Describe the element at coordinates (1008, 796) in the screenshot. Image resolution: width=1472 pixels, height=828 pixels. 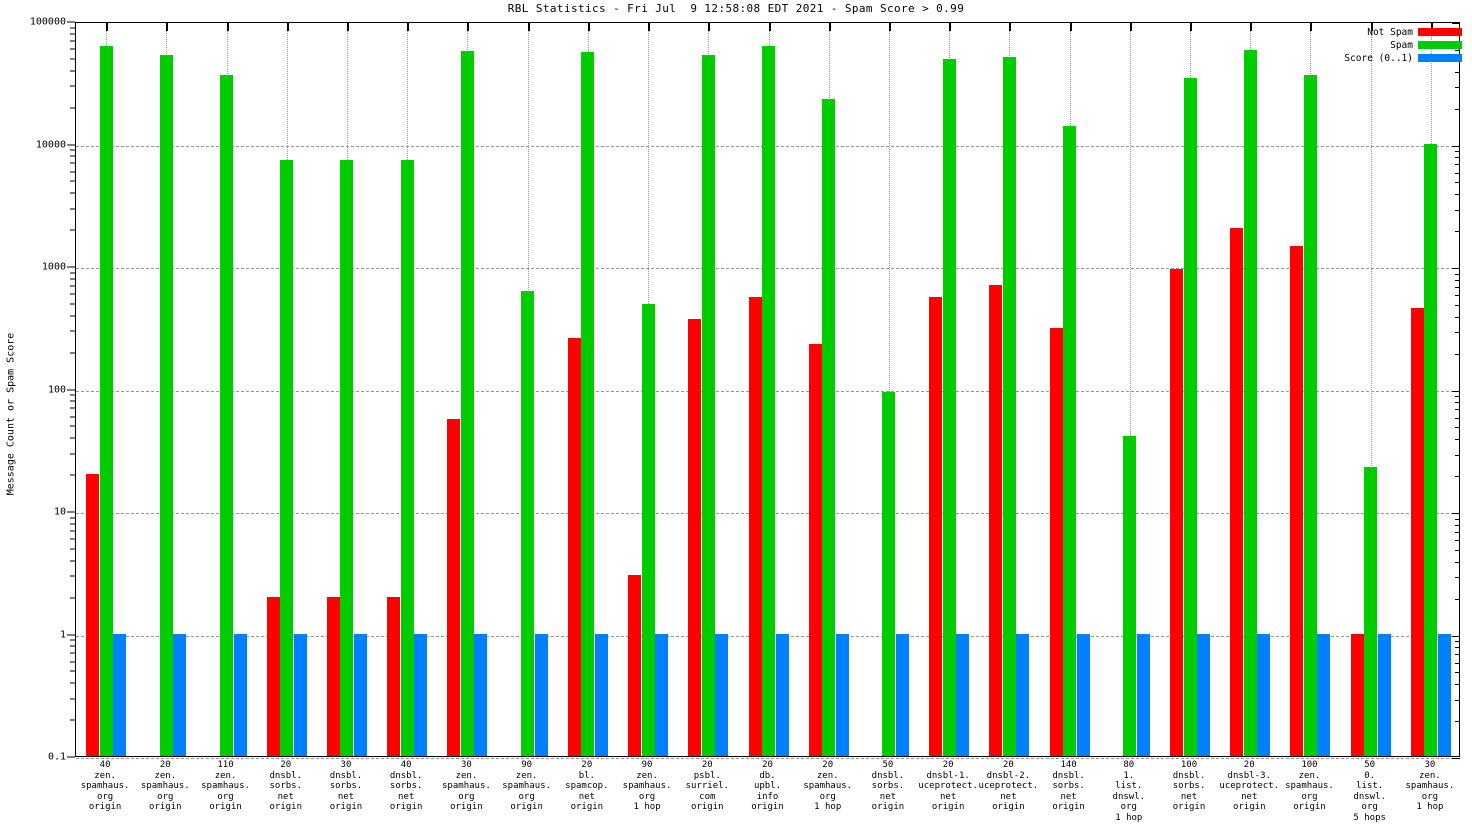
I see `x-group-line: net` at that location.